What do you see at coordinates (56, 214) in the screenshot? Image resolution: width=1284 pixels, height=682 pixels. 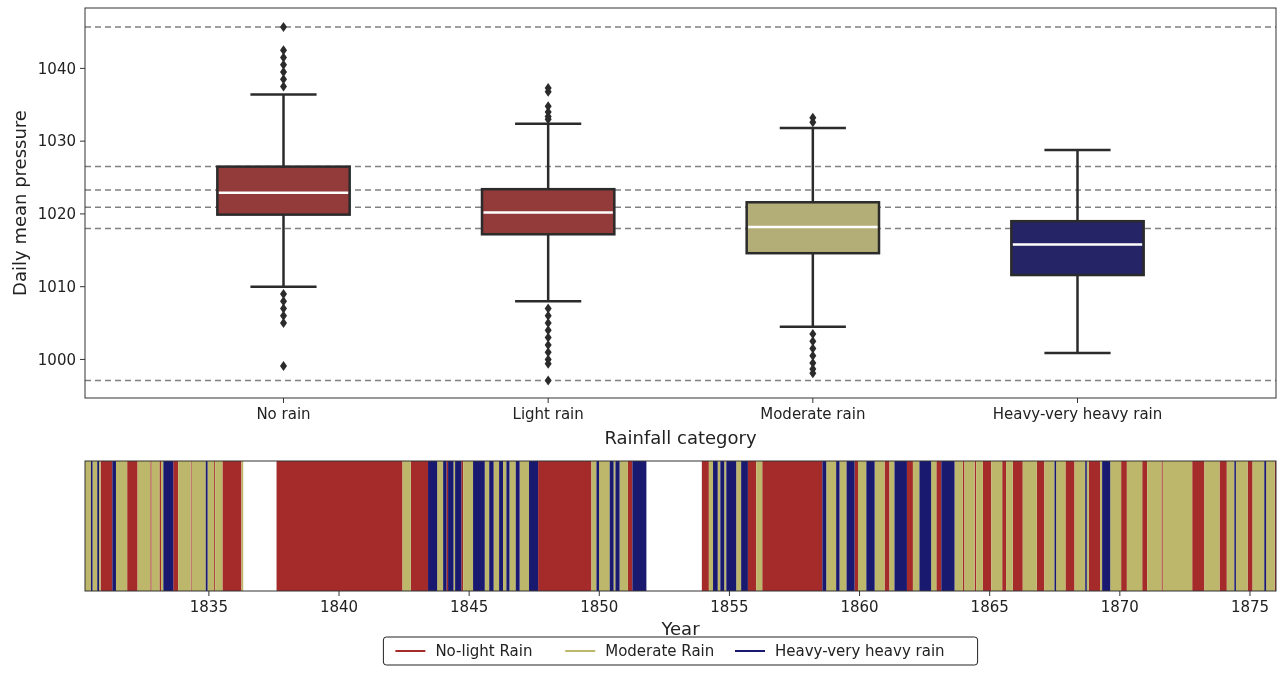 I see `y-tick-label: 1020` at bounding box center [56, 214].